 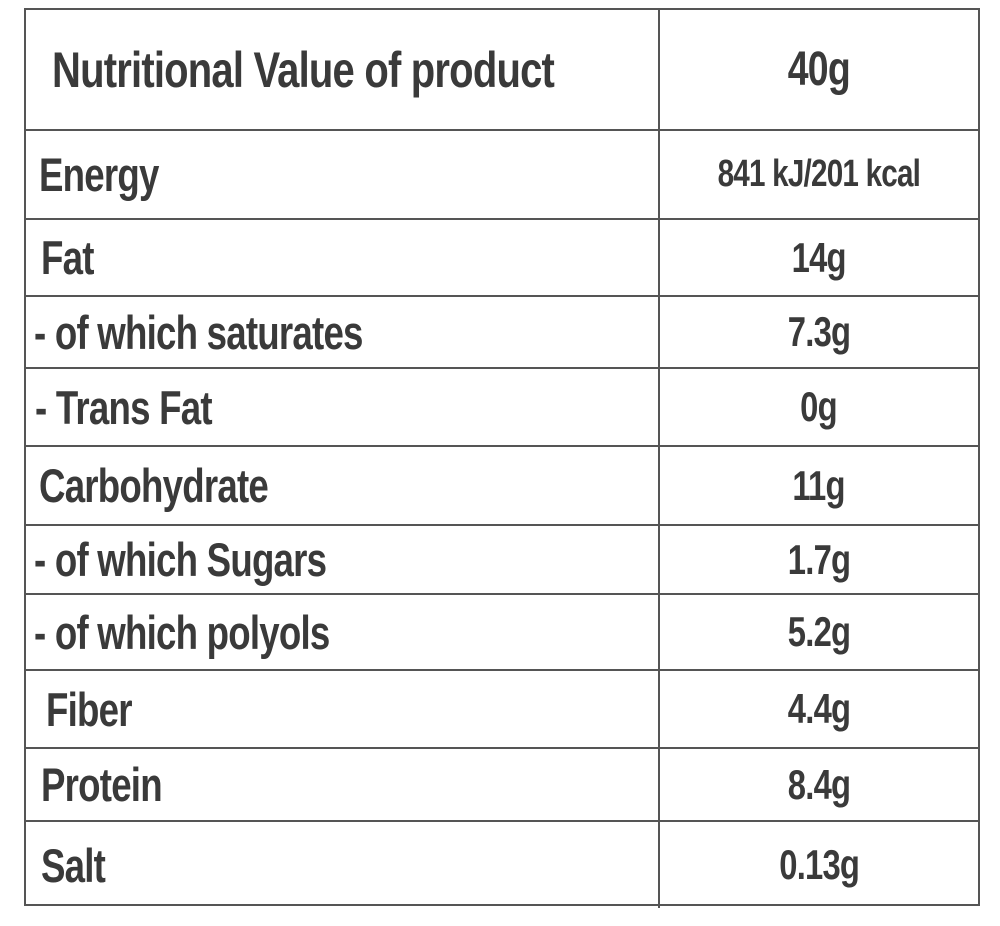 I want to click on row-value-sugars: 1.7g, so click(x=819, y=559).